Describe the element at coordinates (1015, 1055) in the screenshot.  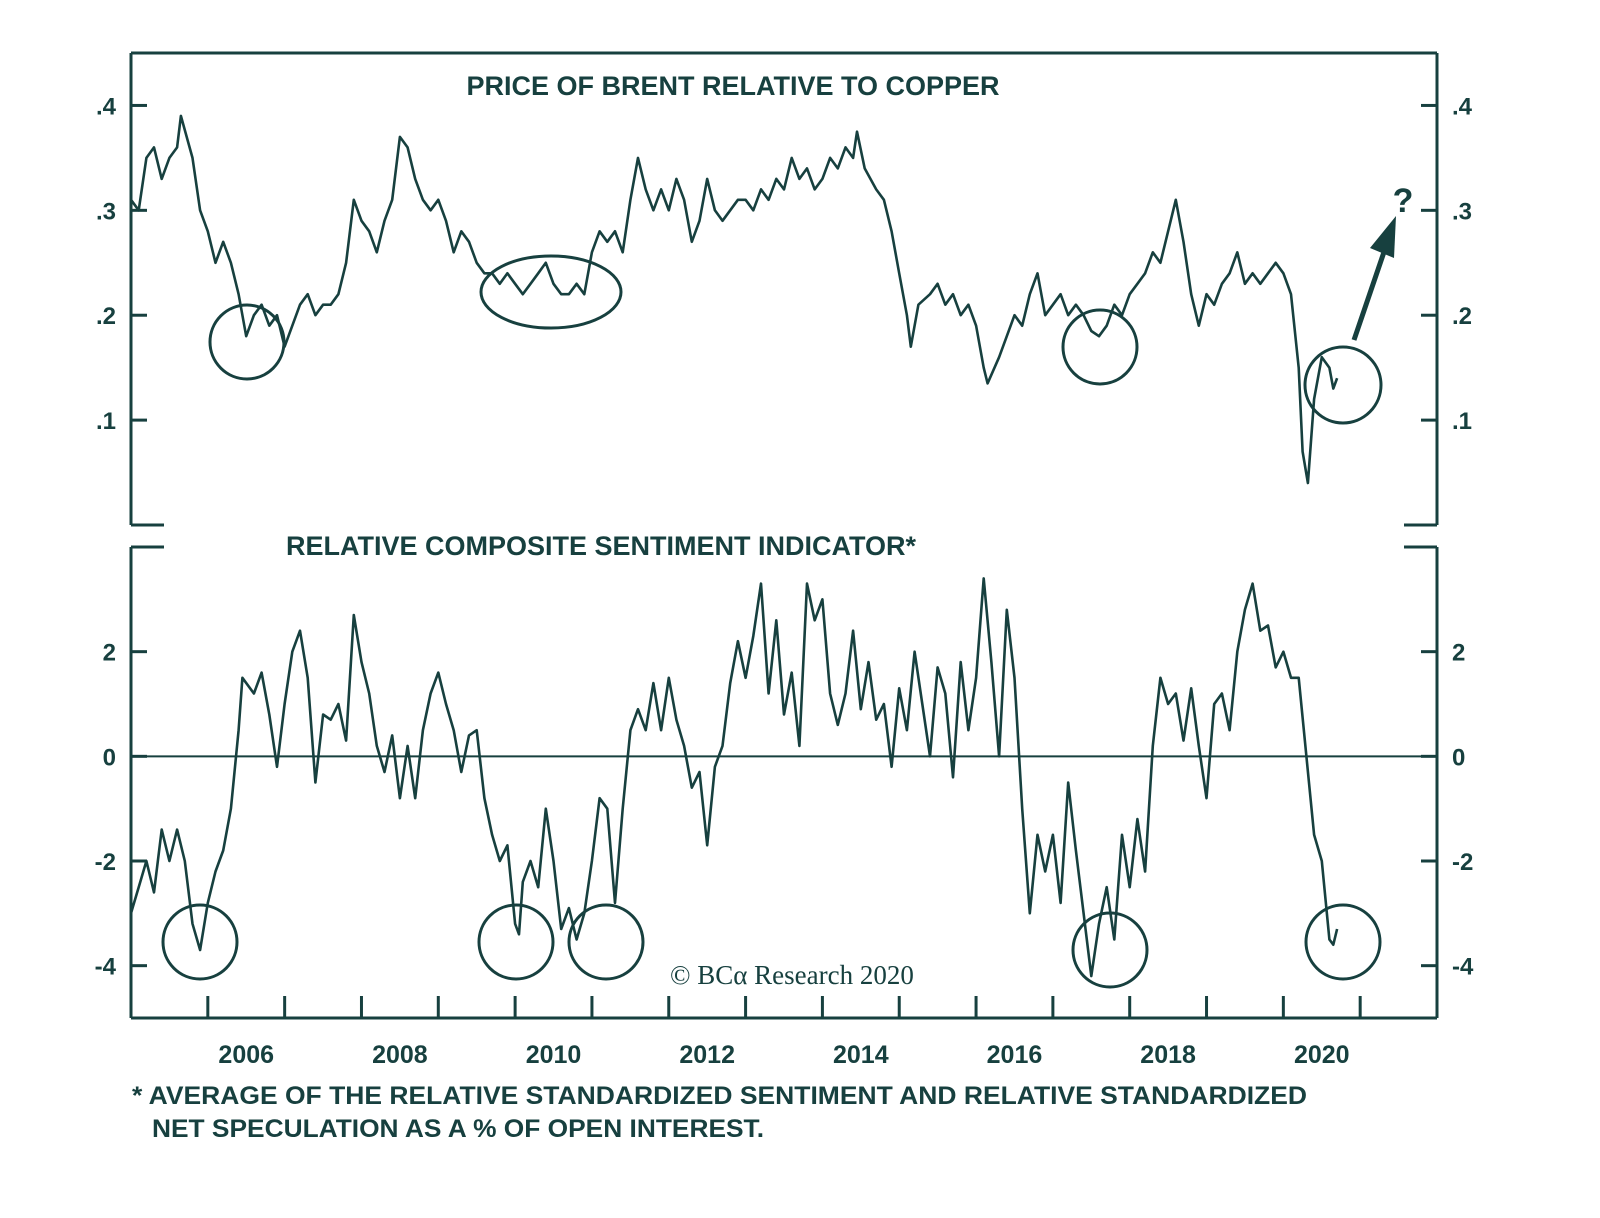
I see `x-tick-label: 2016` at that location.